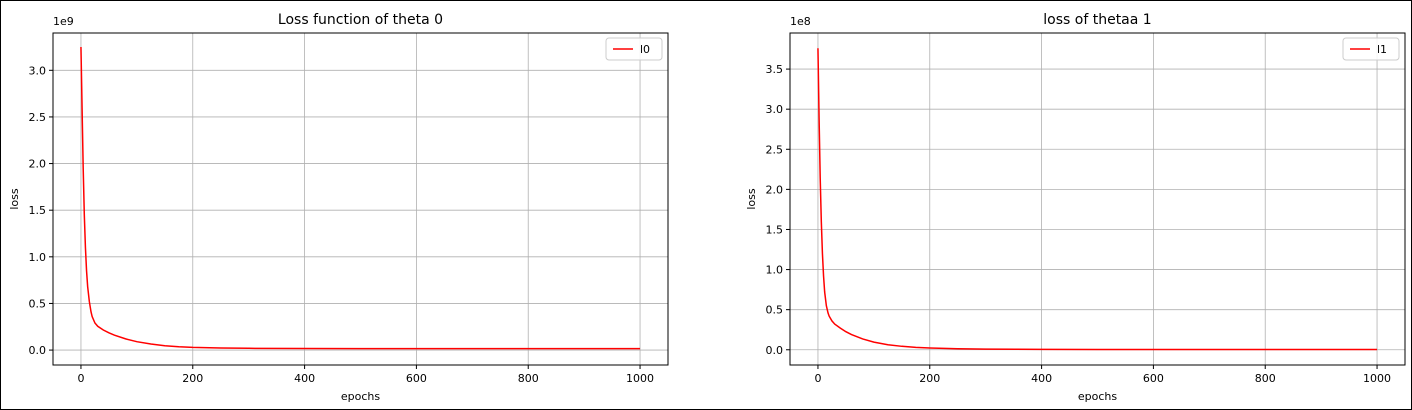 The height and width of the screenshot is (410, 1412). Describe the element at coordinates (800, 21) in the screenshot. I see `axis-offset-label: 1e8` at that location.